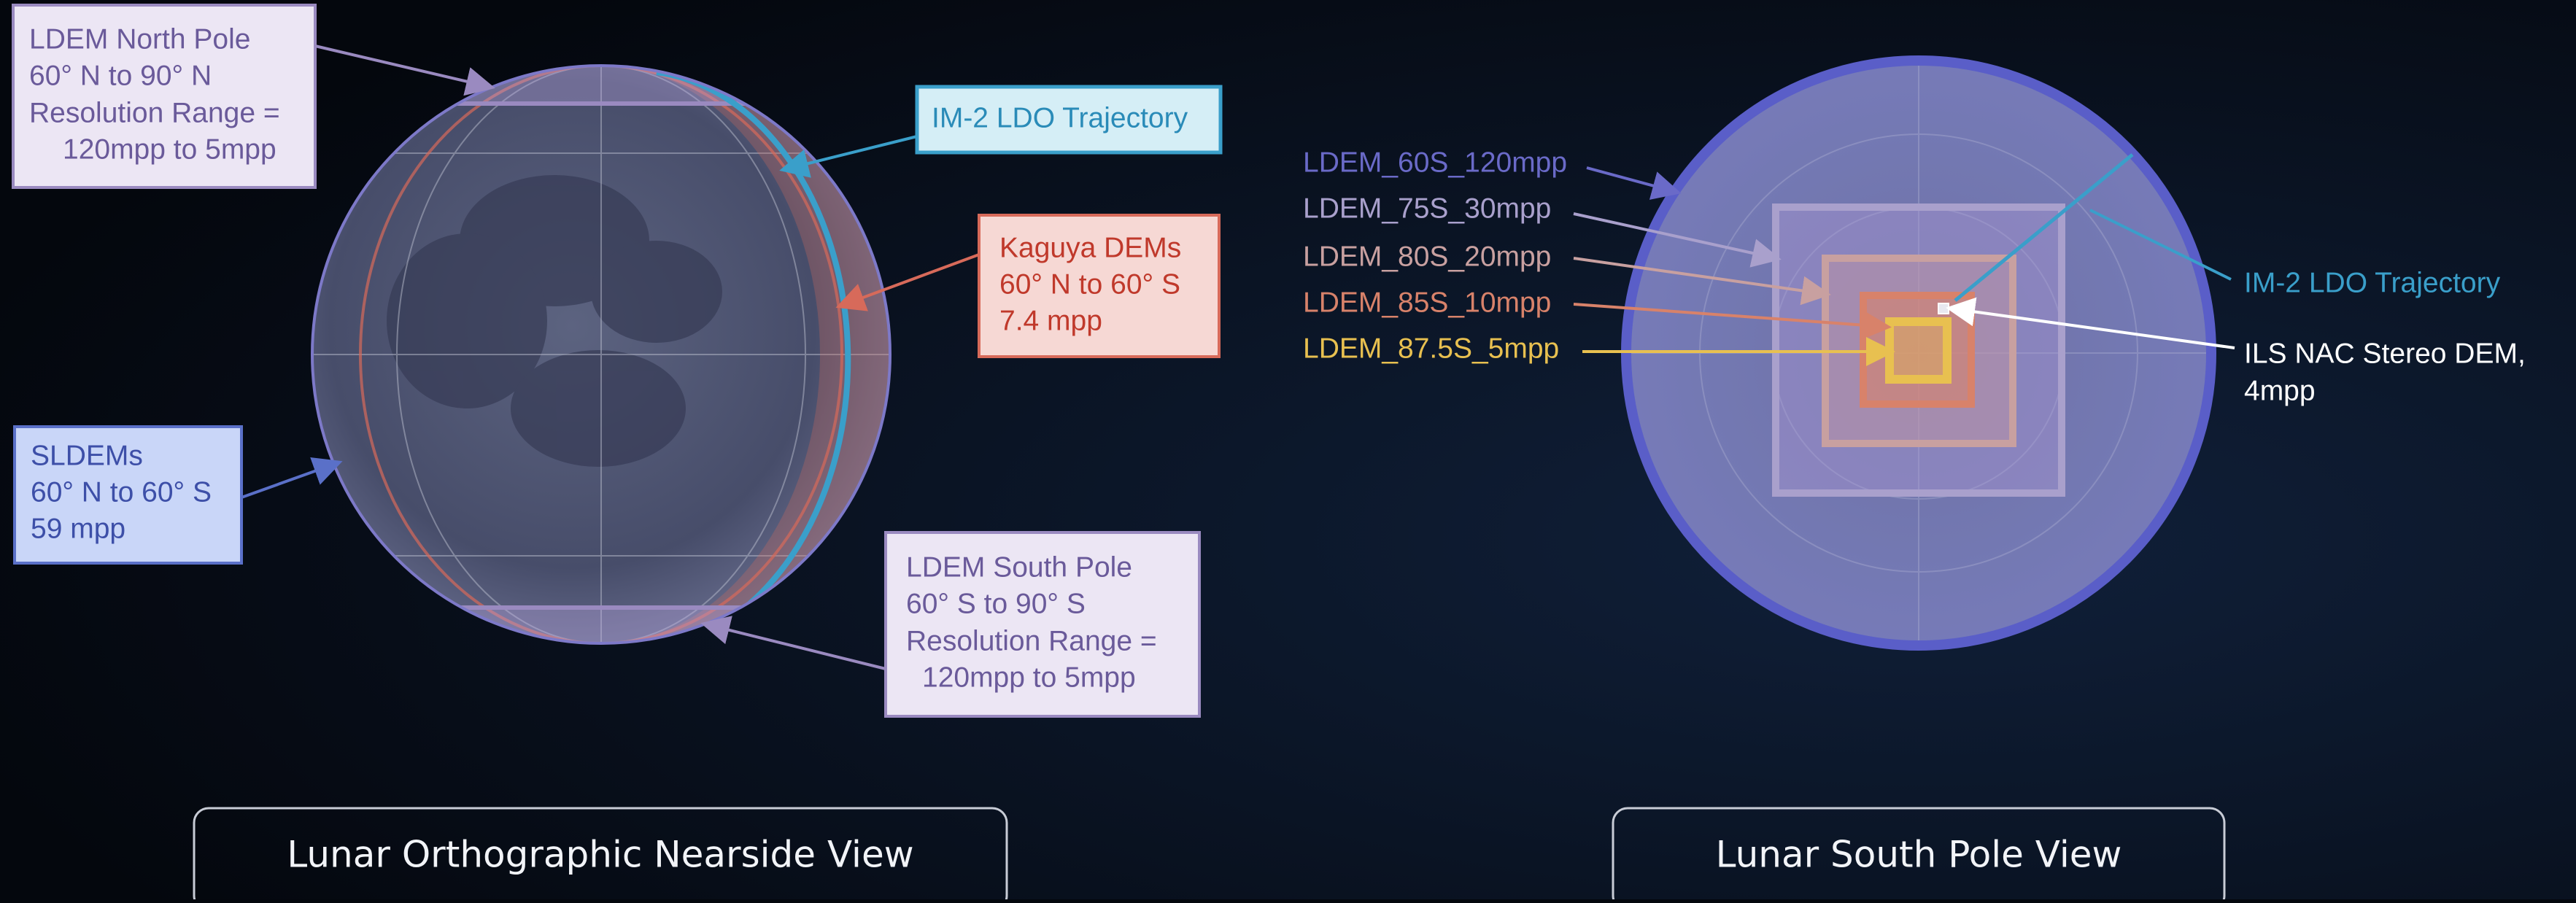 The height and width of the screenshot is (903, 2576). I want to click on callout-text: LDEM South Pole, so click(1019, 567).